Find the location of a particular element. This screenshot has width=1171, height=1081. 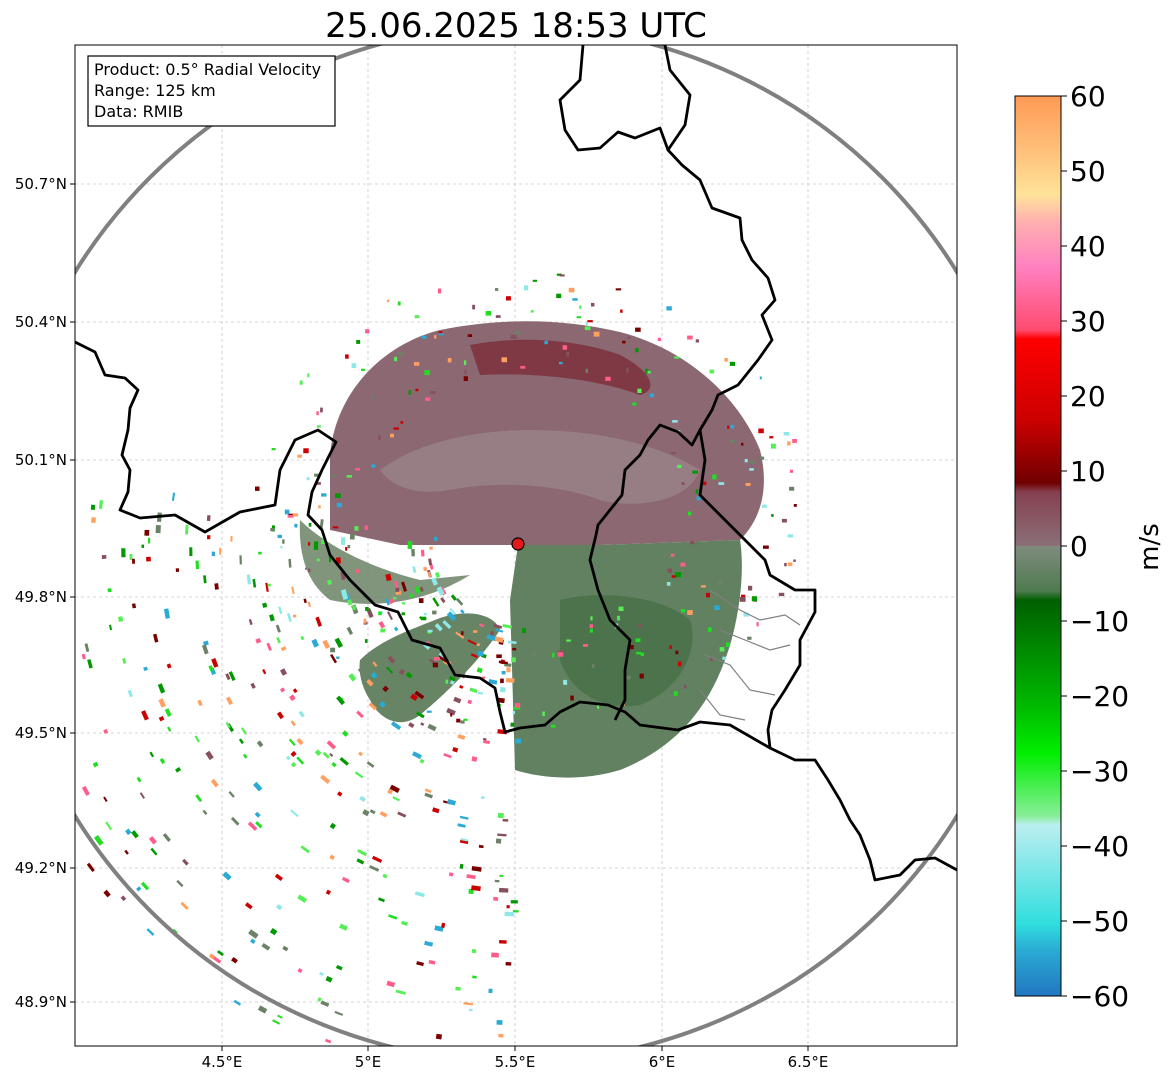

y-tick-label: 50.1°N is located at coordinates (41, 460).